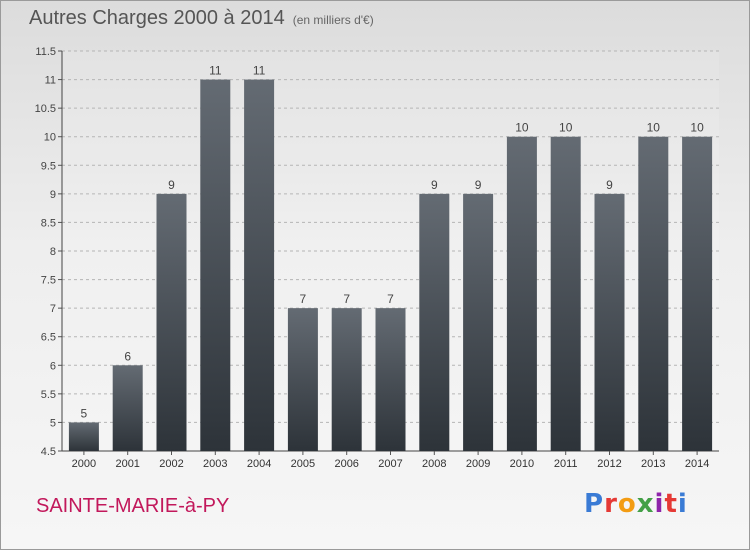 The width and height of the screenshot is (750, 550). I want to click on x-tick-label: 2003, so click(215, 464).